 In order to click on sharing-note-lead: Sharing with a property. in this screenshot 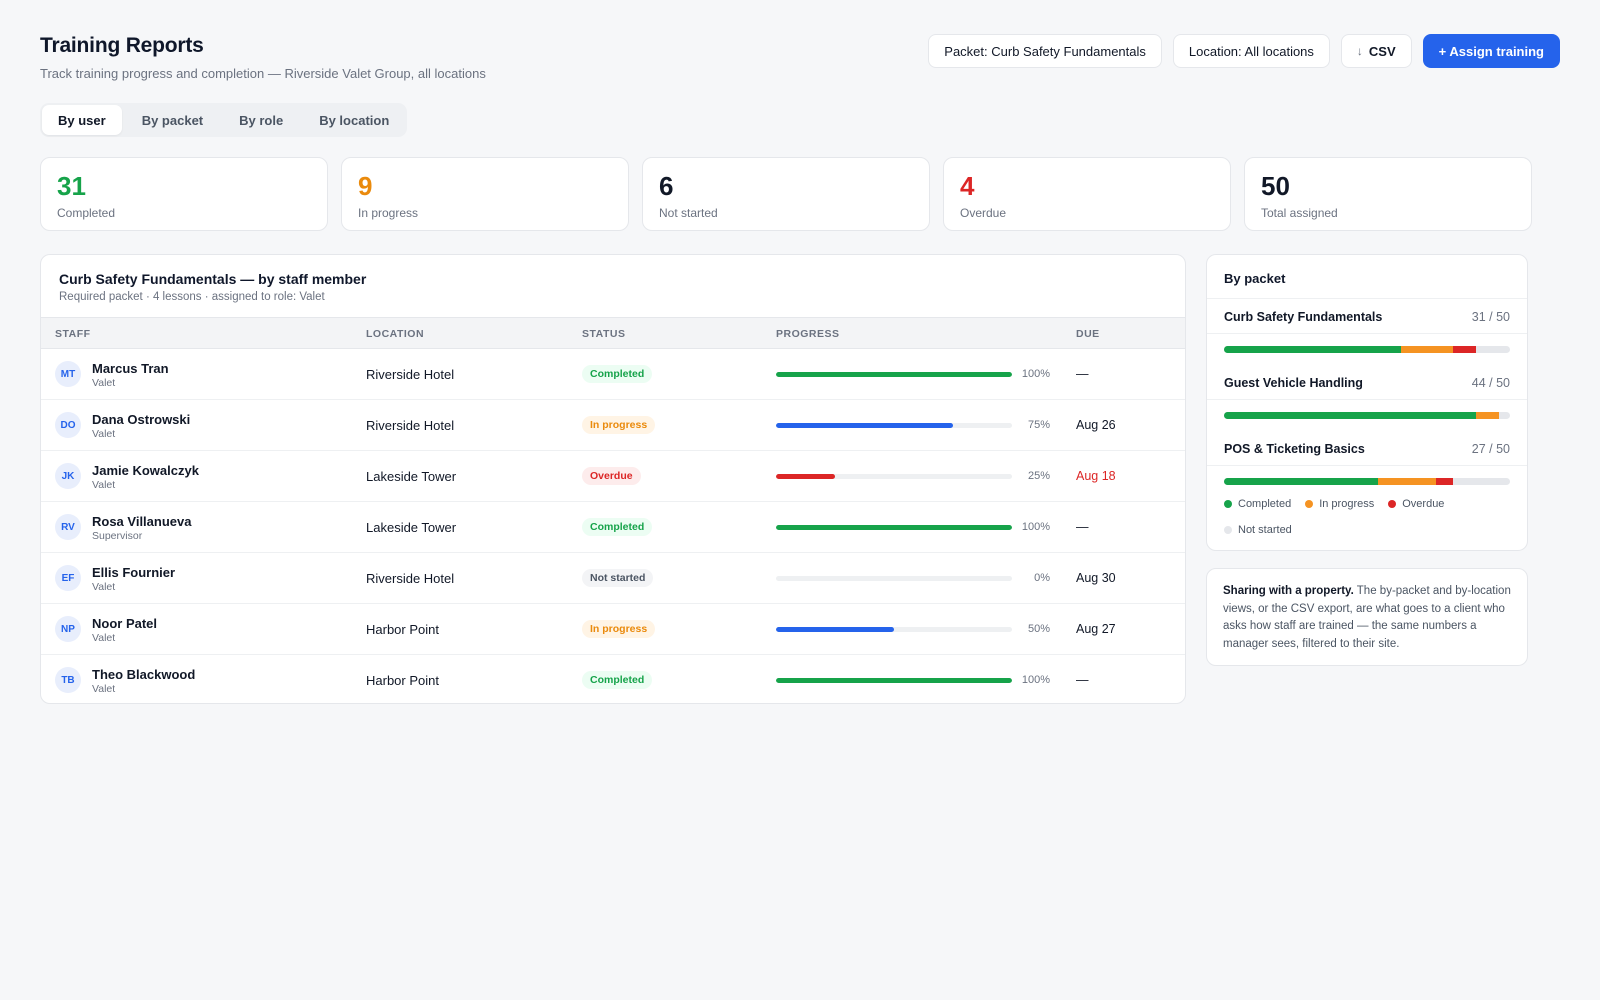, I will do `click(1288, 591)`.